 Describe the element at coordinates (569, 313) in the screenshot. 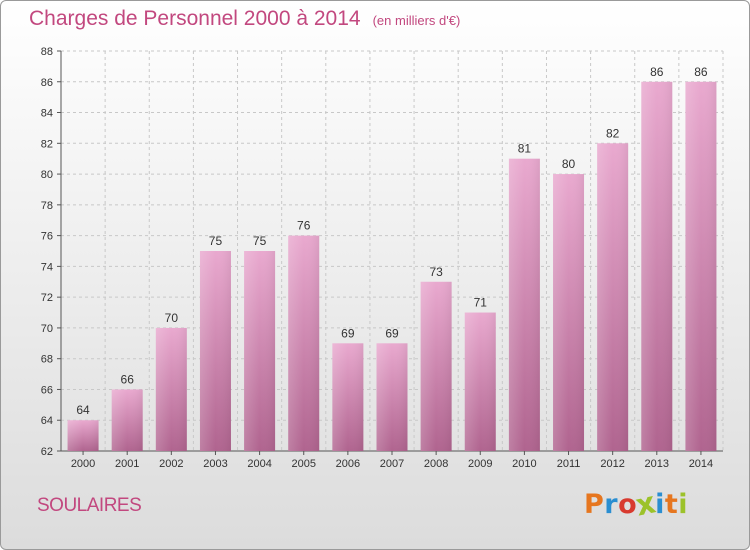

I see `bar-shine-2011` at that location.